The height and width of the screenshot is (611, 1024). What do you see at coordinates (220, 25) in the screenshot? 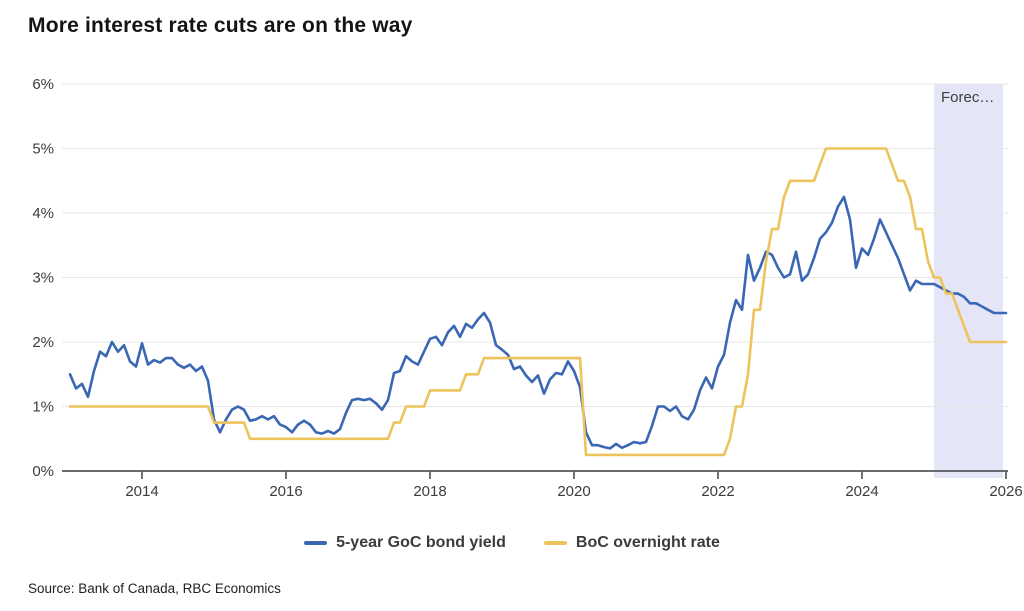
I see `chart-title: More interest rate cuts are on the way` at bounding box center [220, 25].